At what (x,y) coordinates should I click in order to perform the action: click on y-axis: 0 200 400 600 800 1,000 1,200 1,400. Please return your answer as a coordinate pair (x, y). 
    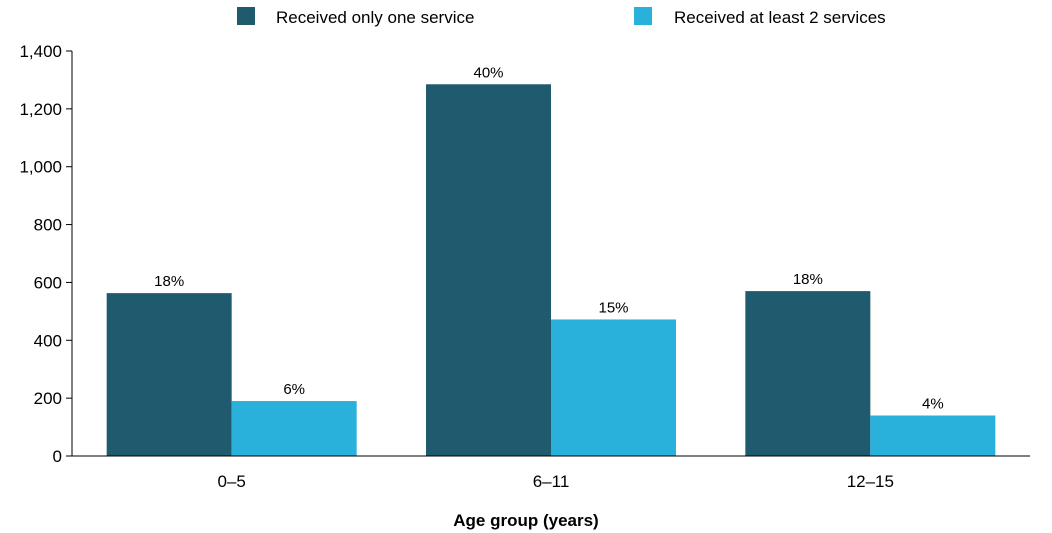
    Looking at the image, I should click on (46, 254).